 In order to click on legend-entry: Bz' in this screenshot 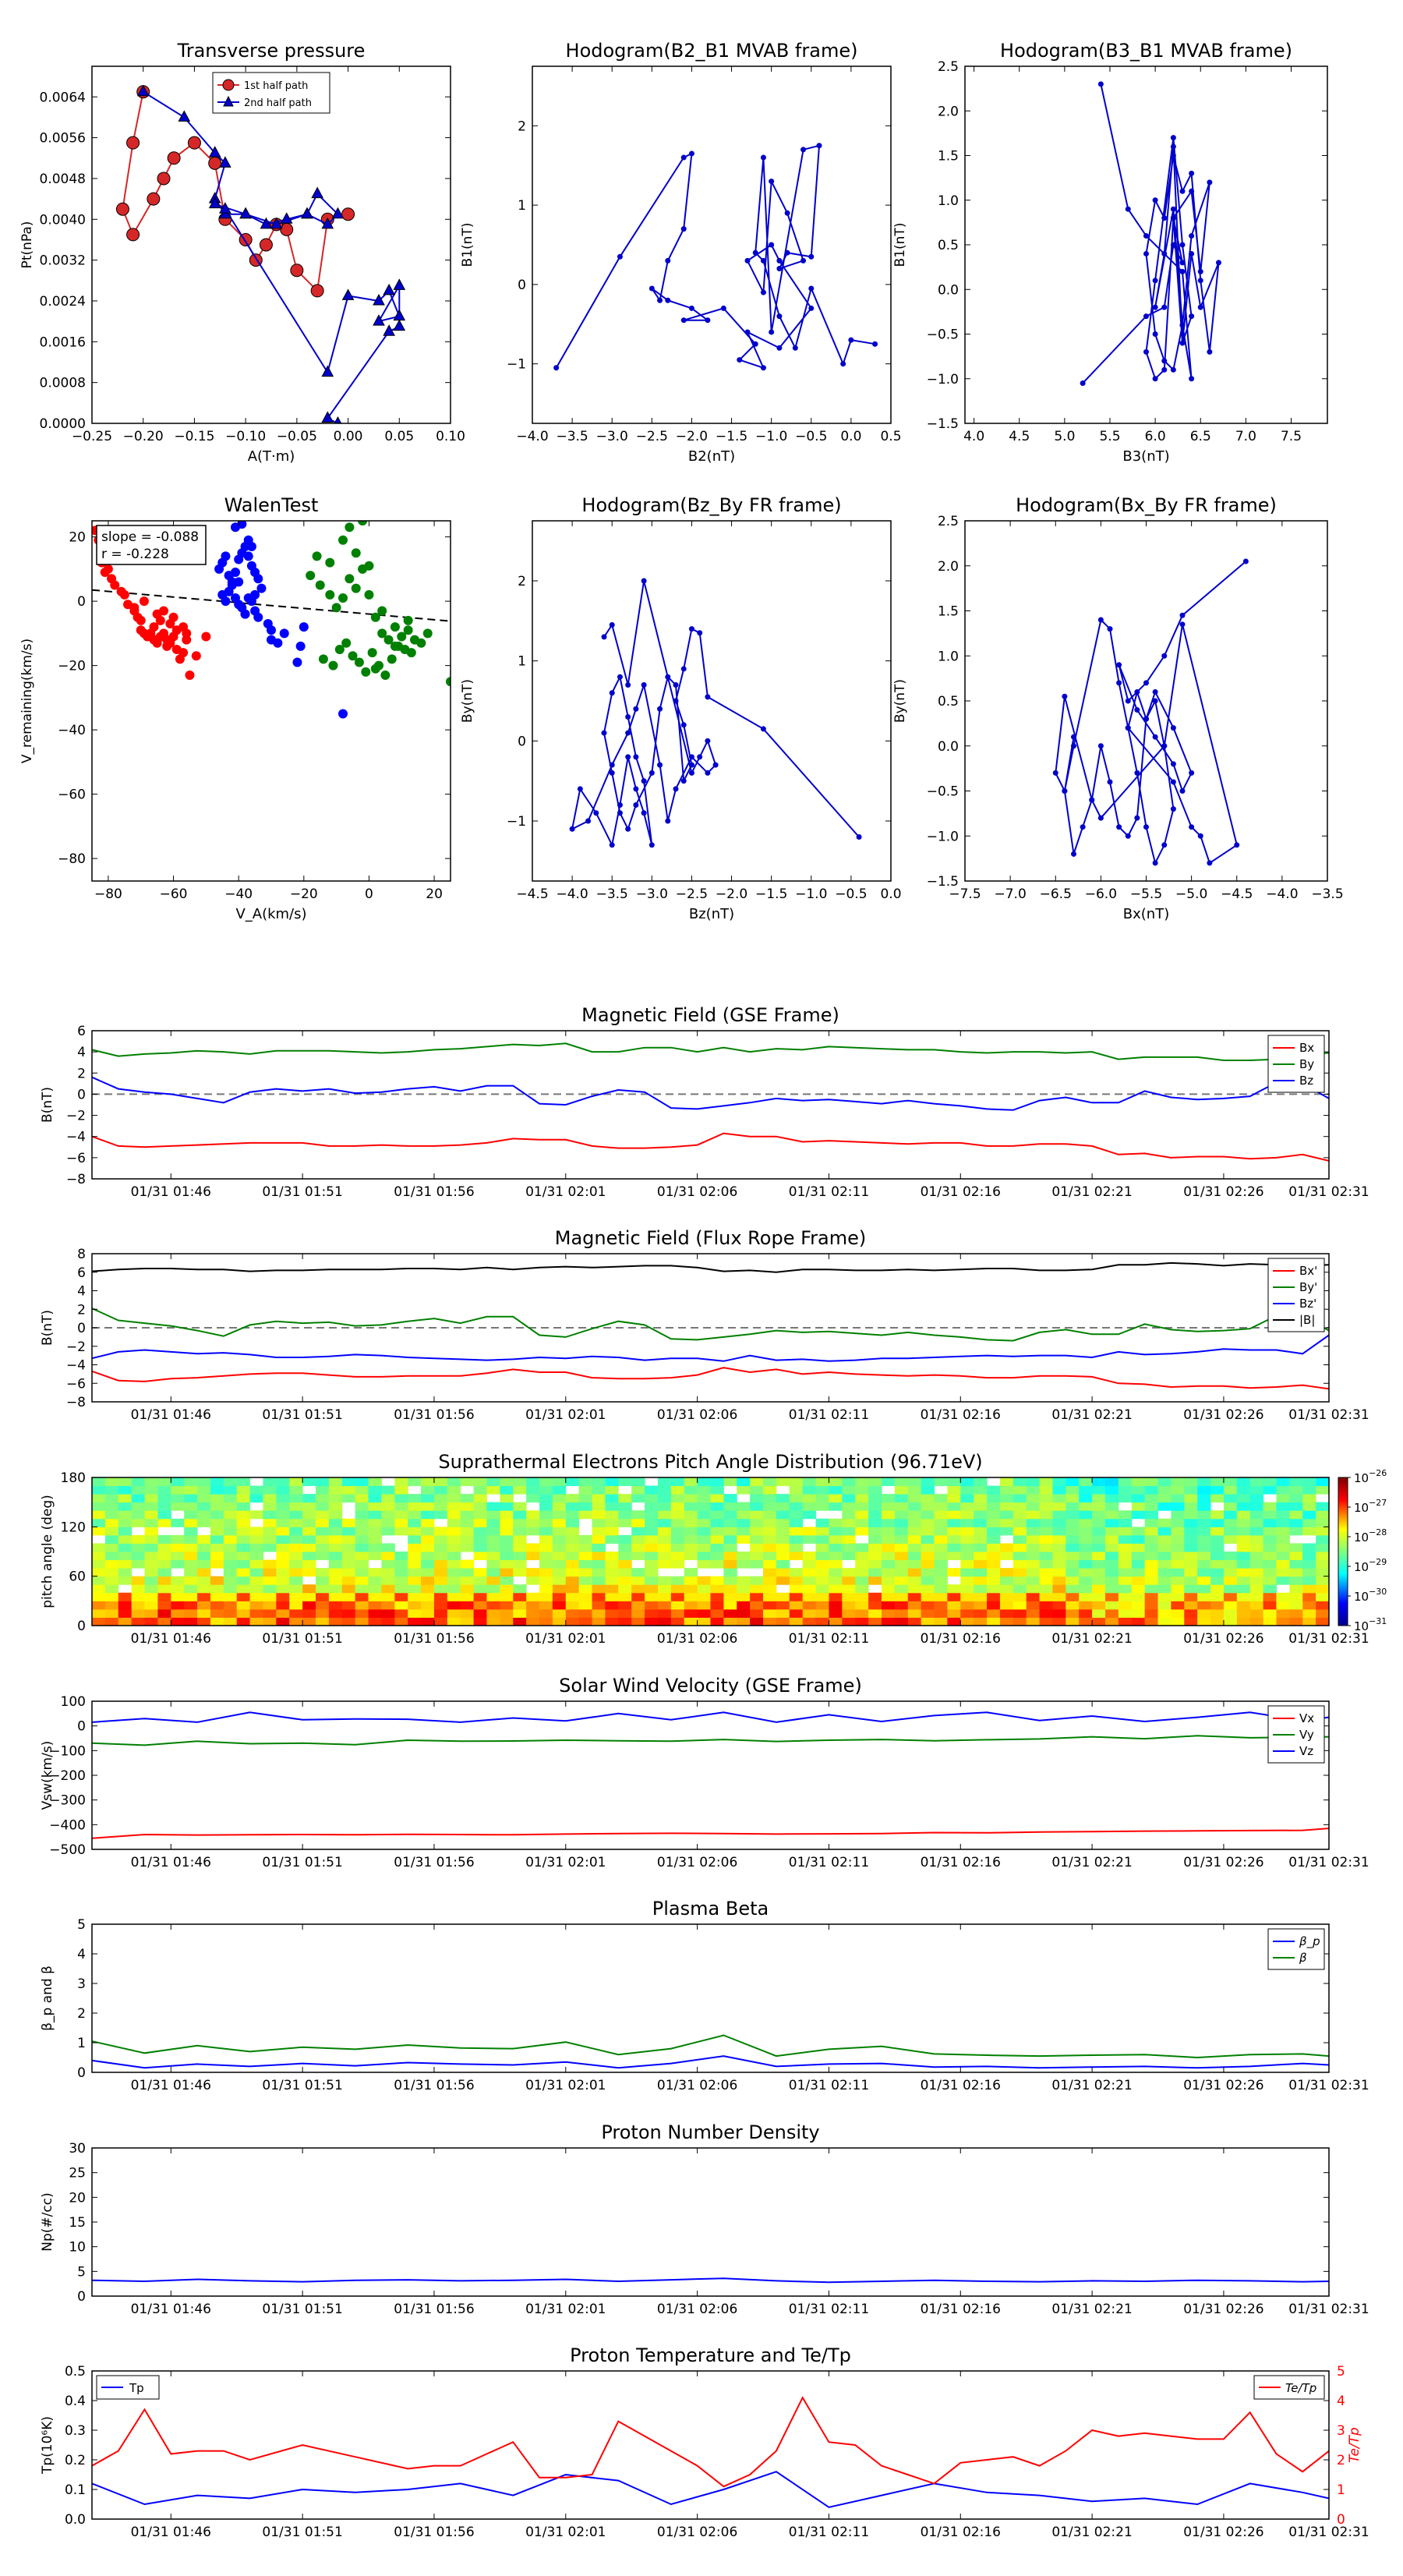, I will do `click(1307, 1304)`.